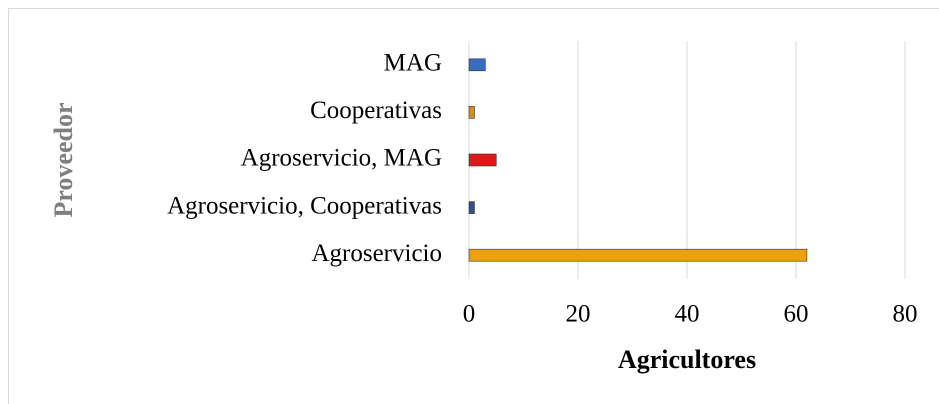  Describe the element at coordinates (687, 359) in the screenshot. I see `x-axis-title: Agricultores` at that location.